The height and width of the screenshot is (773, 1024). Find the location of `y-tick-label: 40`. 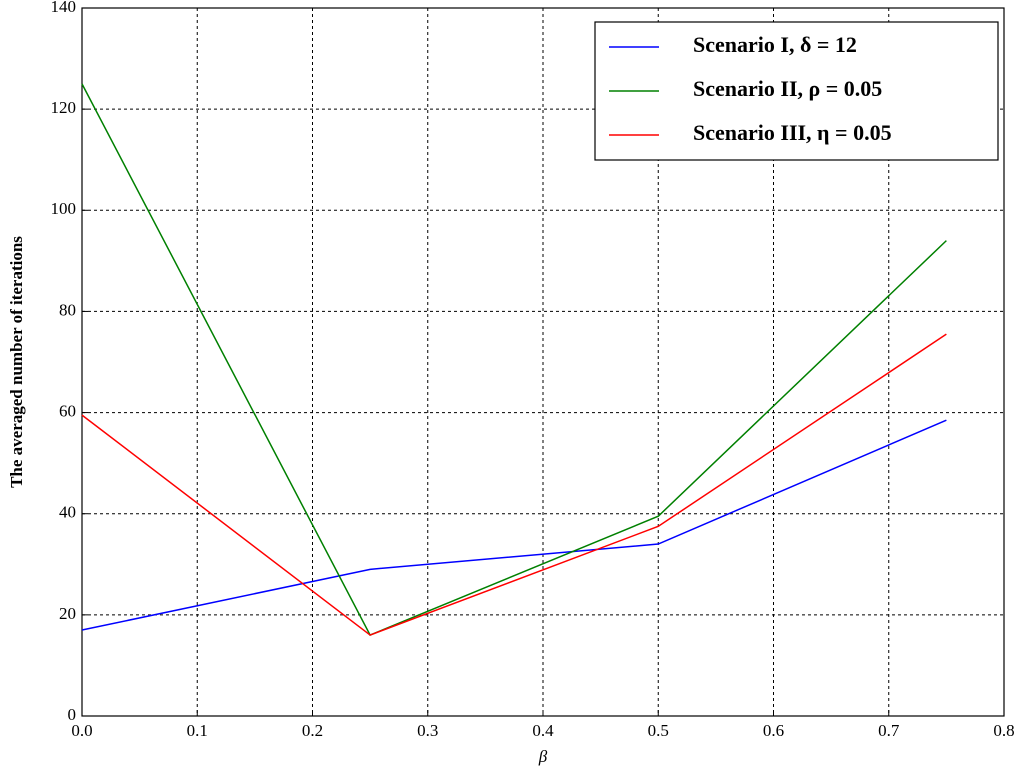

y-tick-label: 40 is located at coordinates (67, 512).